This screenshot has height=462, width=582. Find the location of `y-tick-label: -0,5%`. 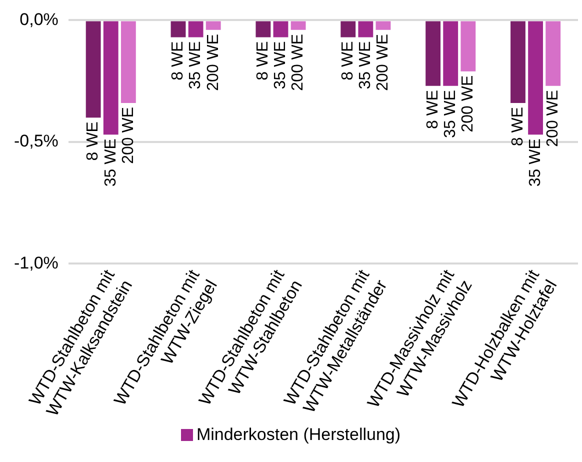

y-tick-label: -0,5% is located at coordinates (36, 141).